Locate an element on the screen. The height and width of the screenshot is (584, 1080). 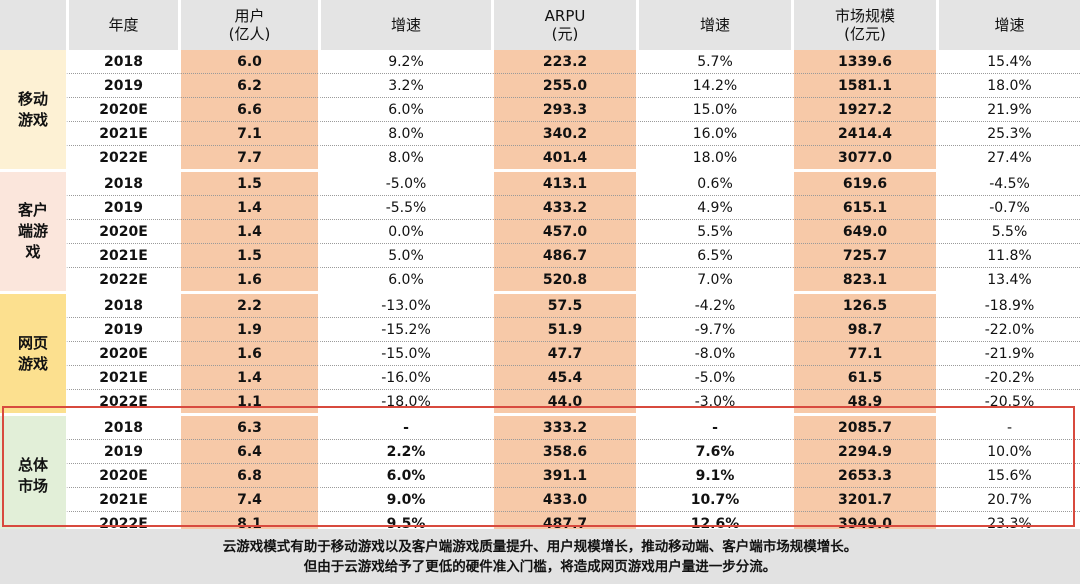
table-row: 2021E 7.4 9.0% 433.0 10.7% 3201.7 20.7% is located at coordinates (540, 500).